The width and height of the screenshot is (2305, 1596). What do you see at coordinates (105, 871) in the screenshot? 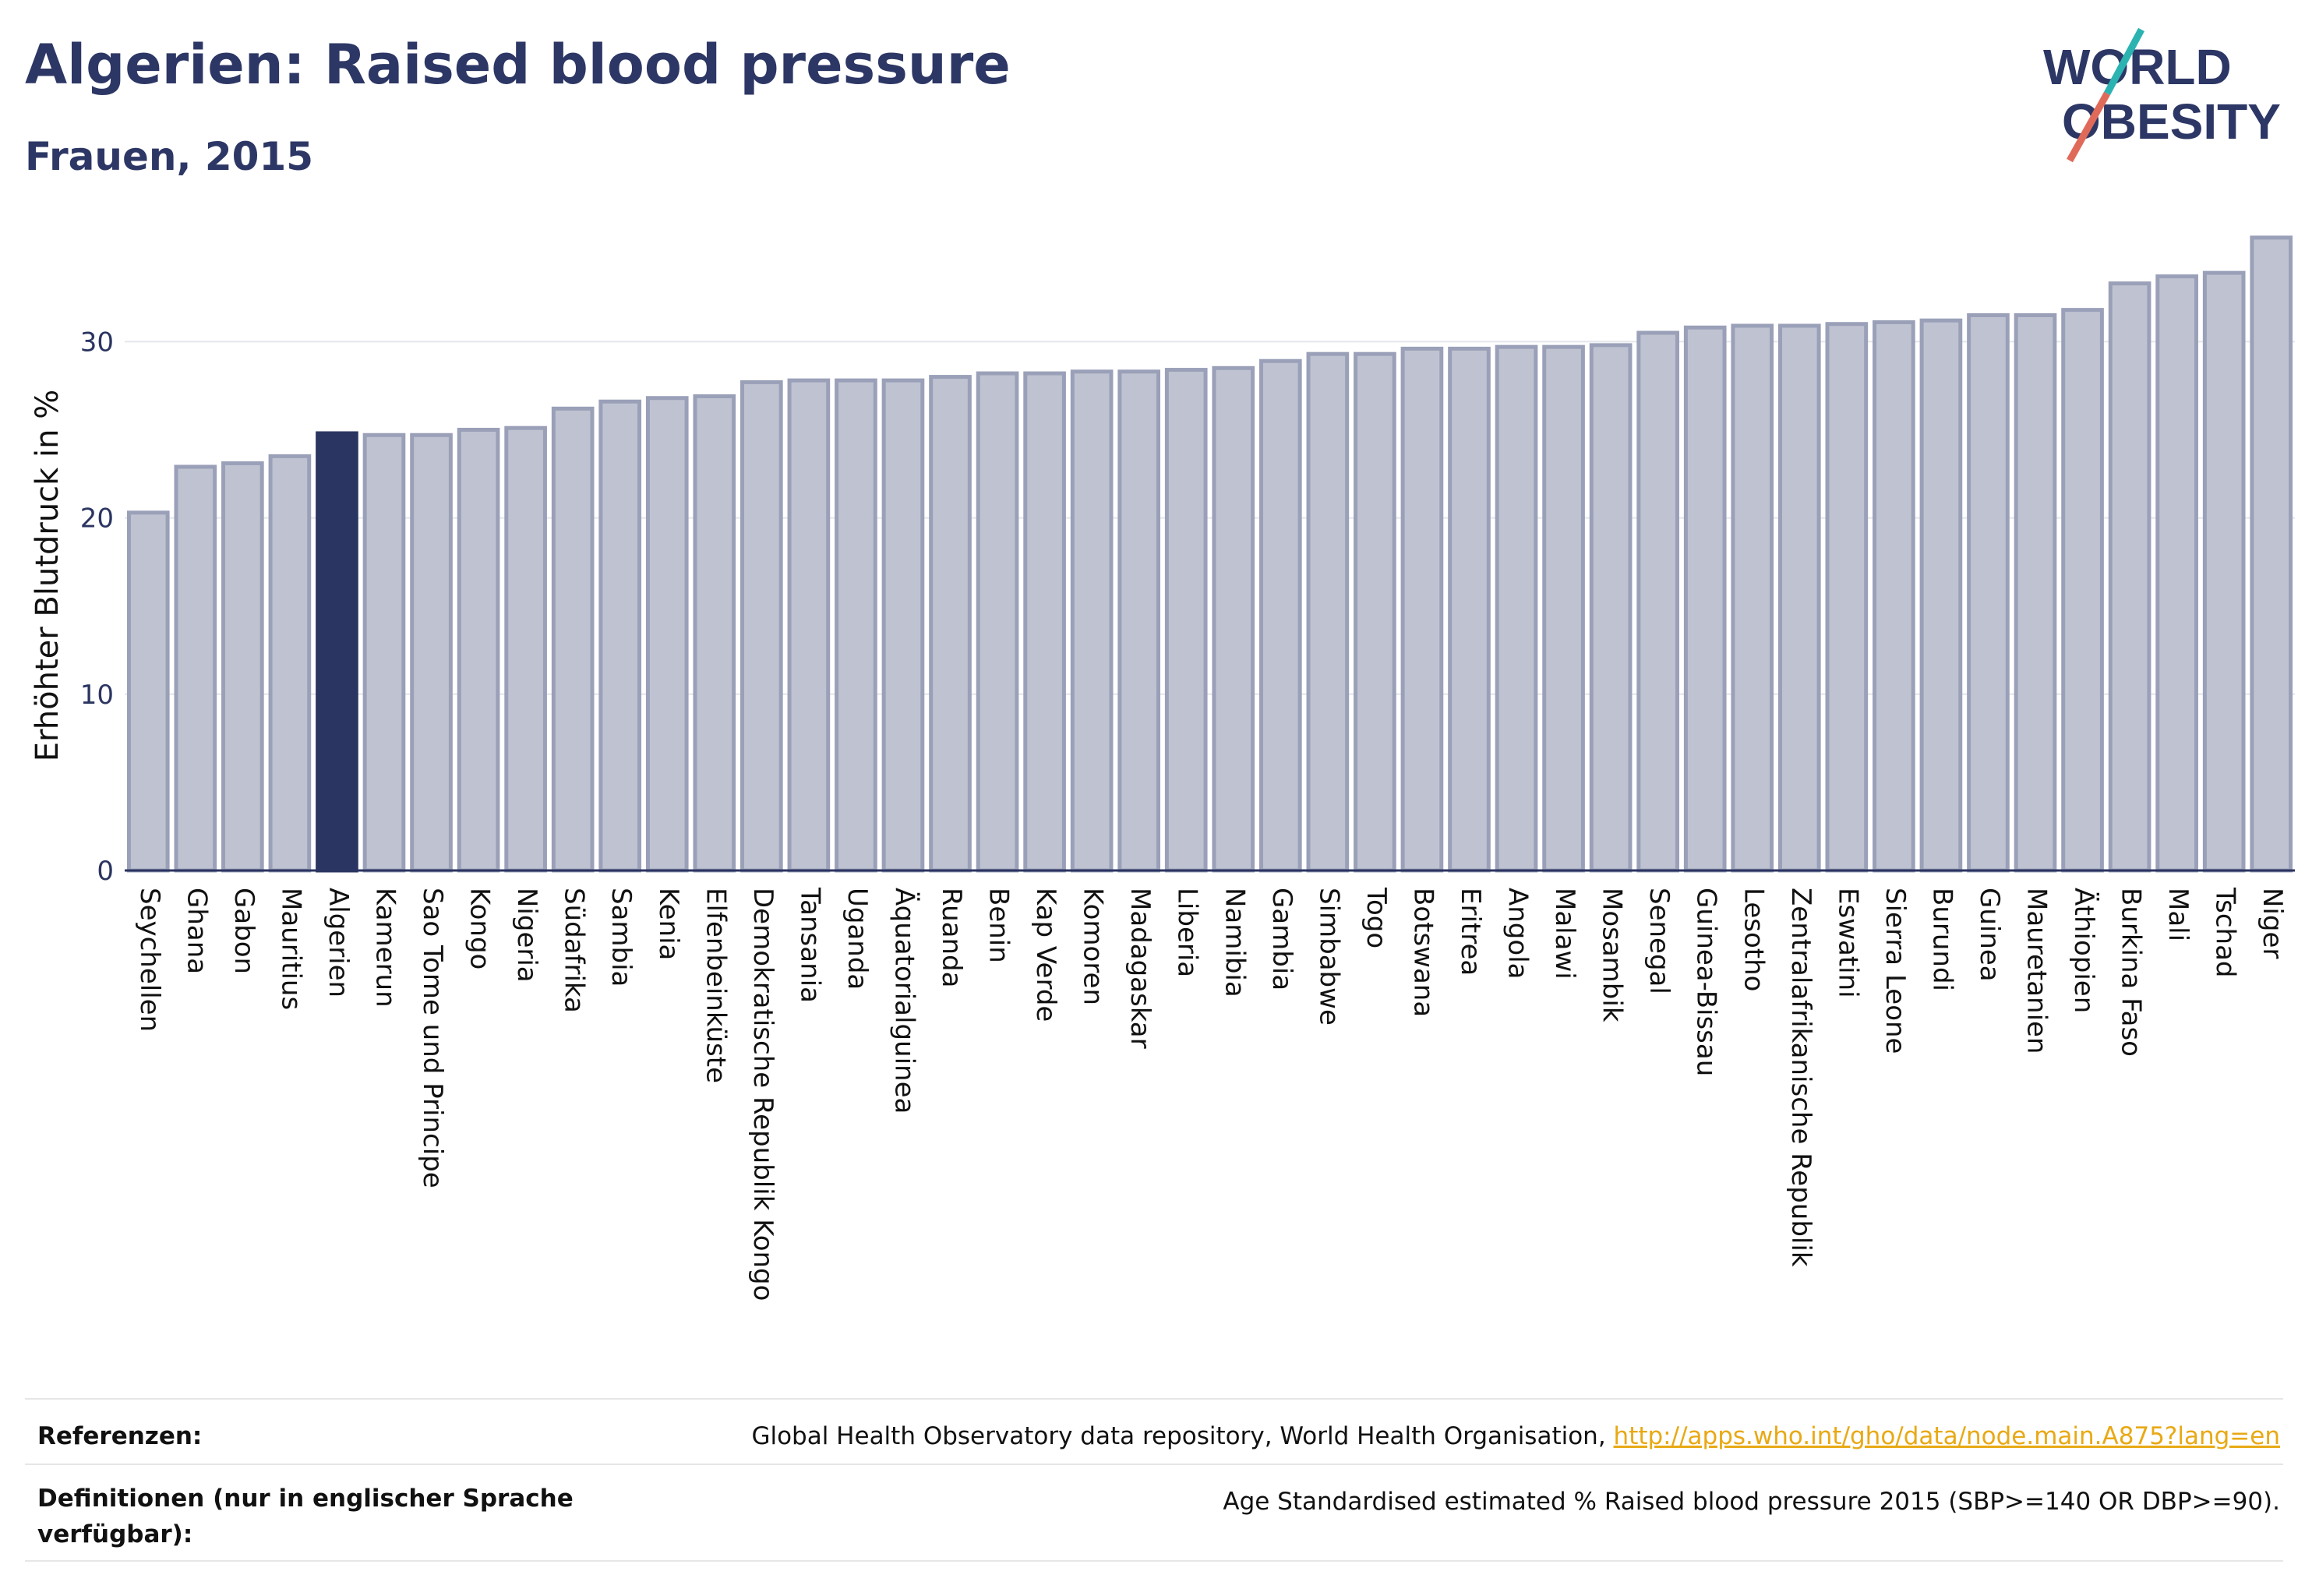
I see `y-tick-label: 0` at bounding box center [105, 871].